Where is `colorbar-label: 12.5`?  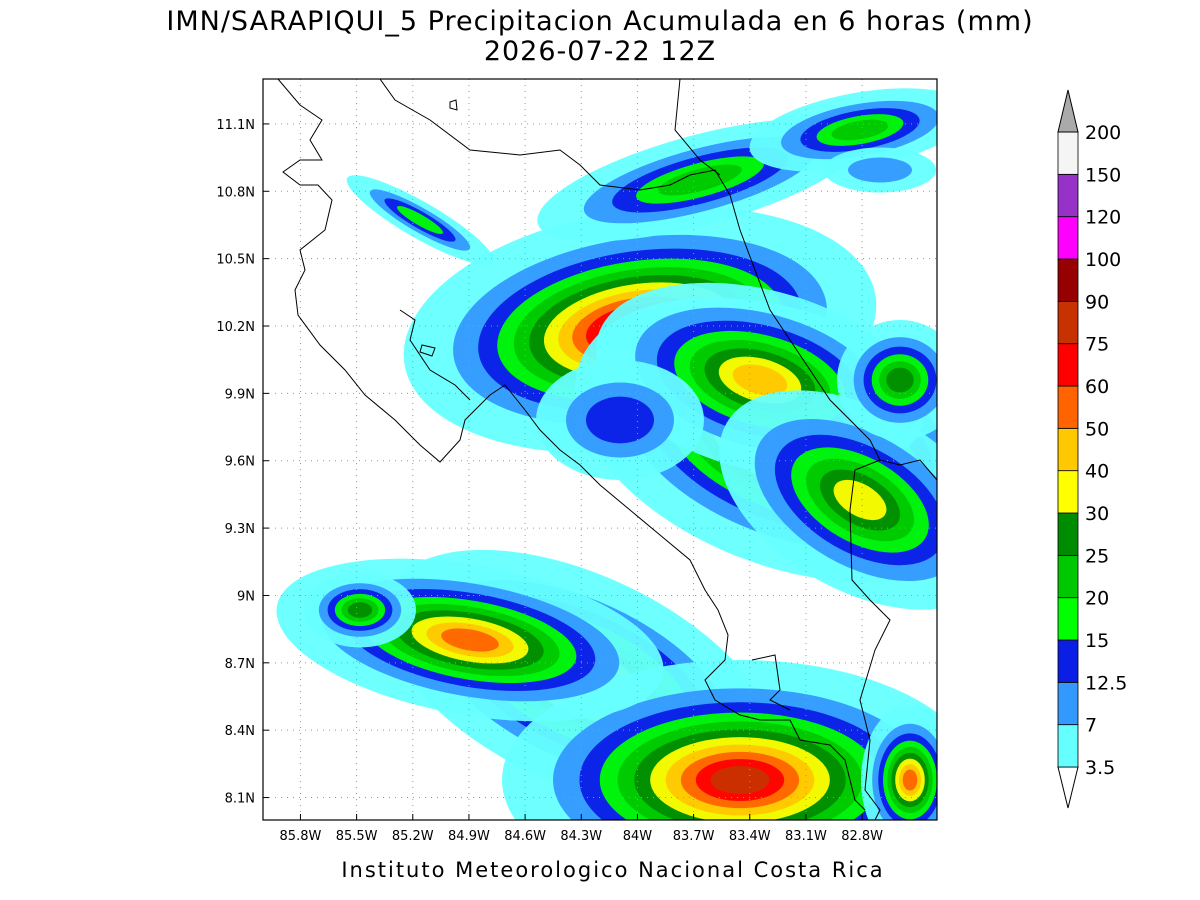 colorbar-label: 12.5 is located at coordinates (1106, 683).